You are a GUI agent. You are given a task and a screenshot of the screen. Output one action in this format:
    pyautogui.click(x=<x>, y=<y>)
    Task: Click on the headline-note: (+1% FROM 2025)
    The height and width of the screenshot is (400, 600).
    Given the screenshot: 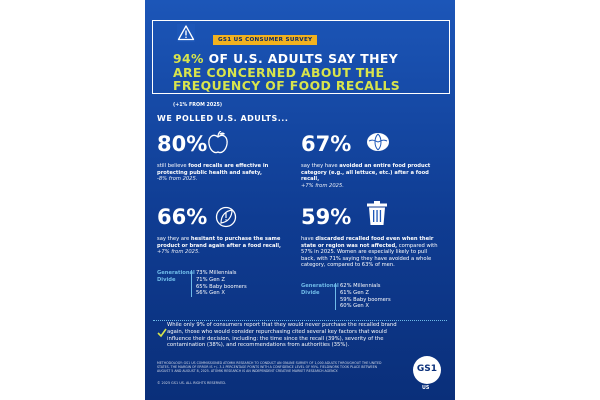 What is the action you would take?
    pyautogui.click(x=198, y=105)
    